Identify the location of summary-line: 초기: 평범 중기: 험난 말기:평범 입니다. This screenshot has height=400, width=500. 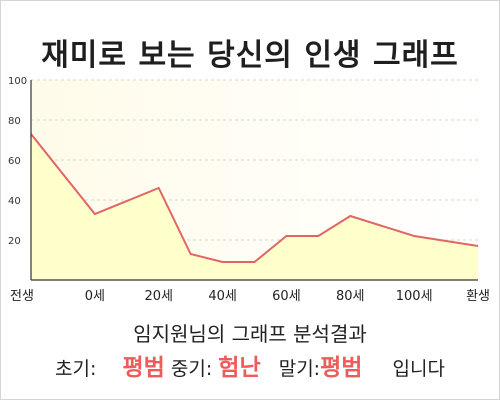
(250, 365).